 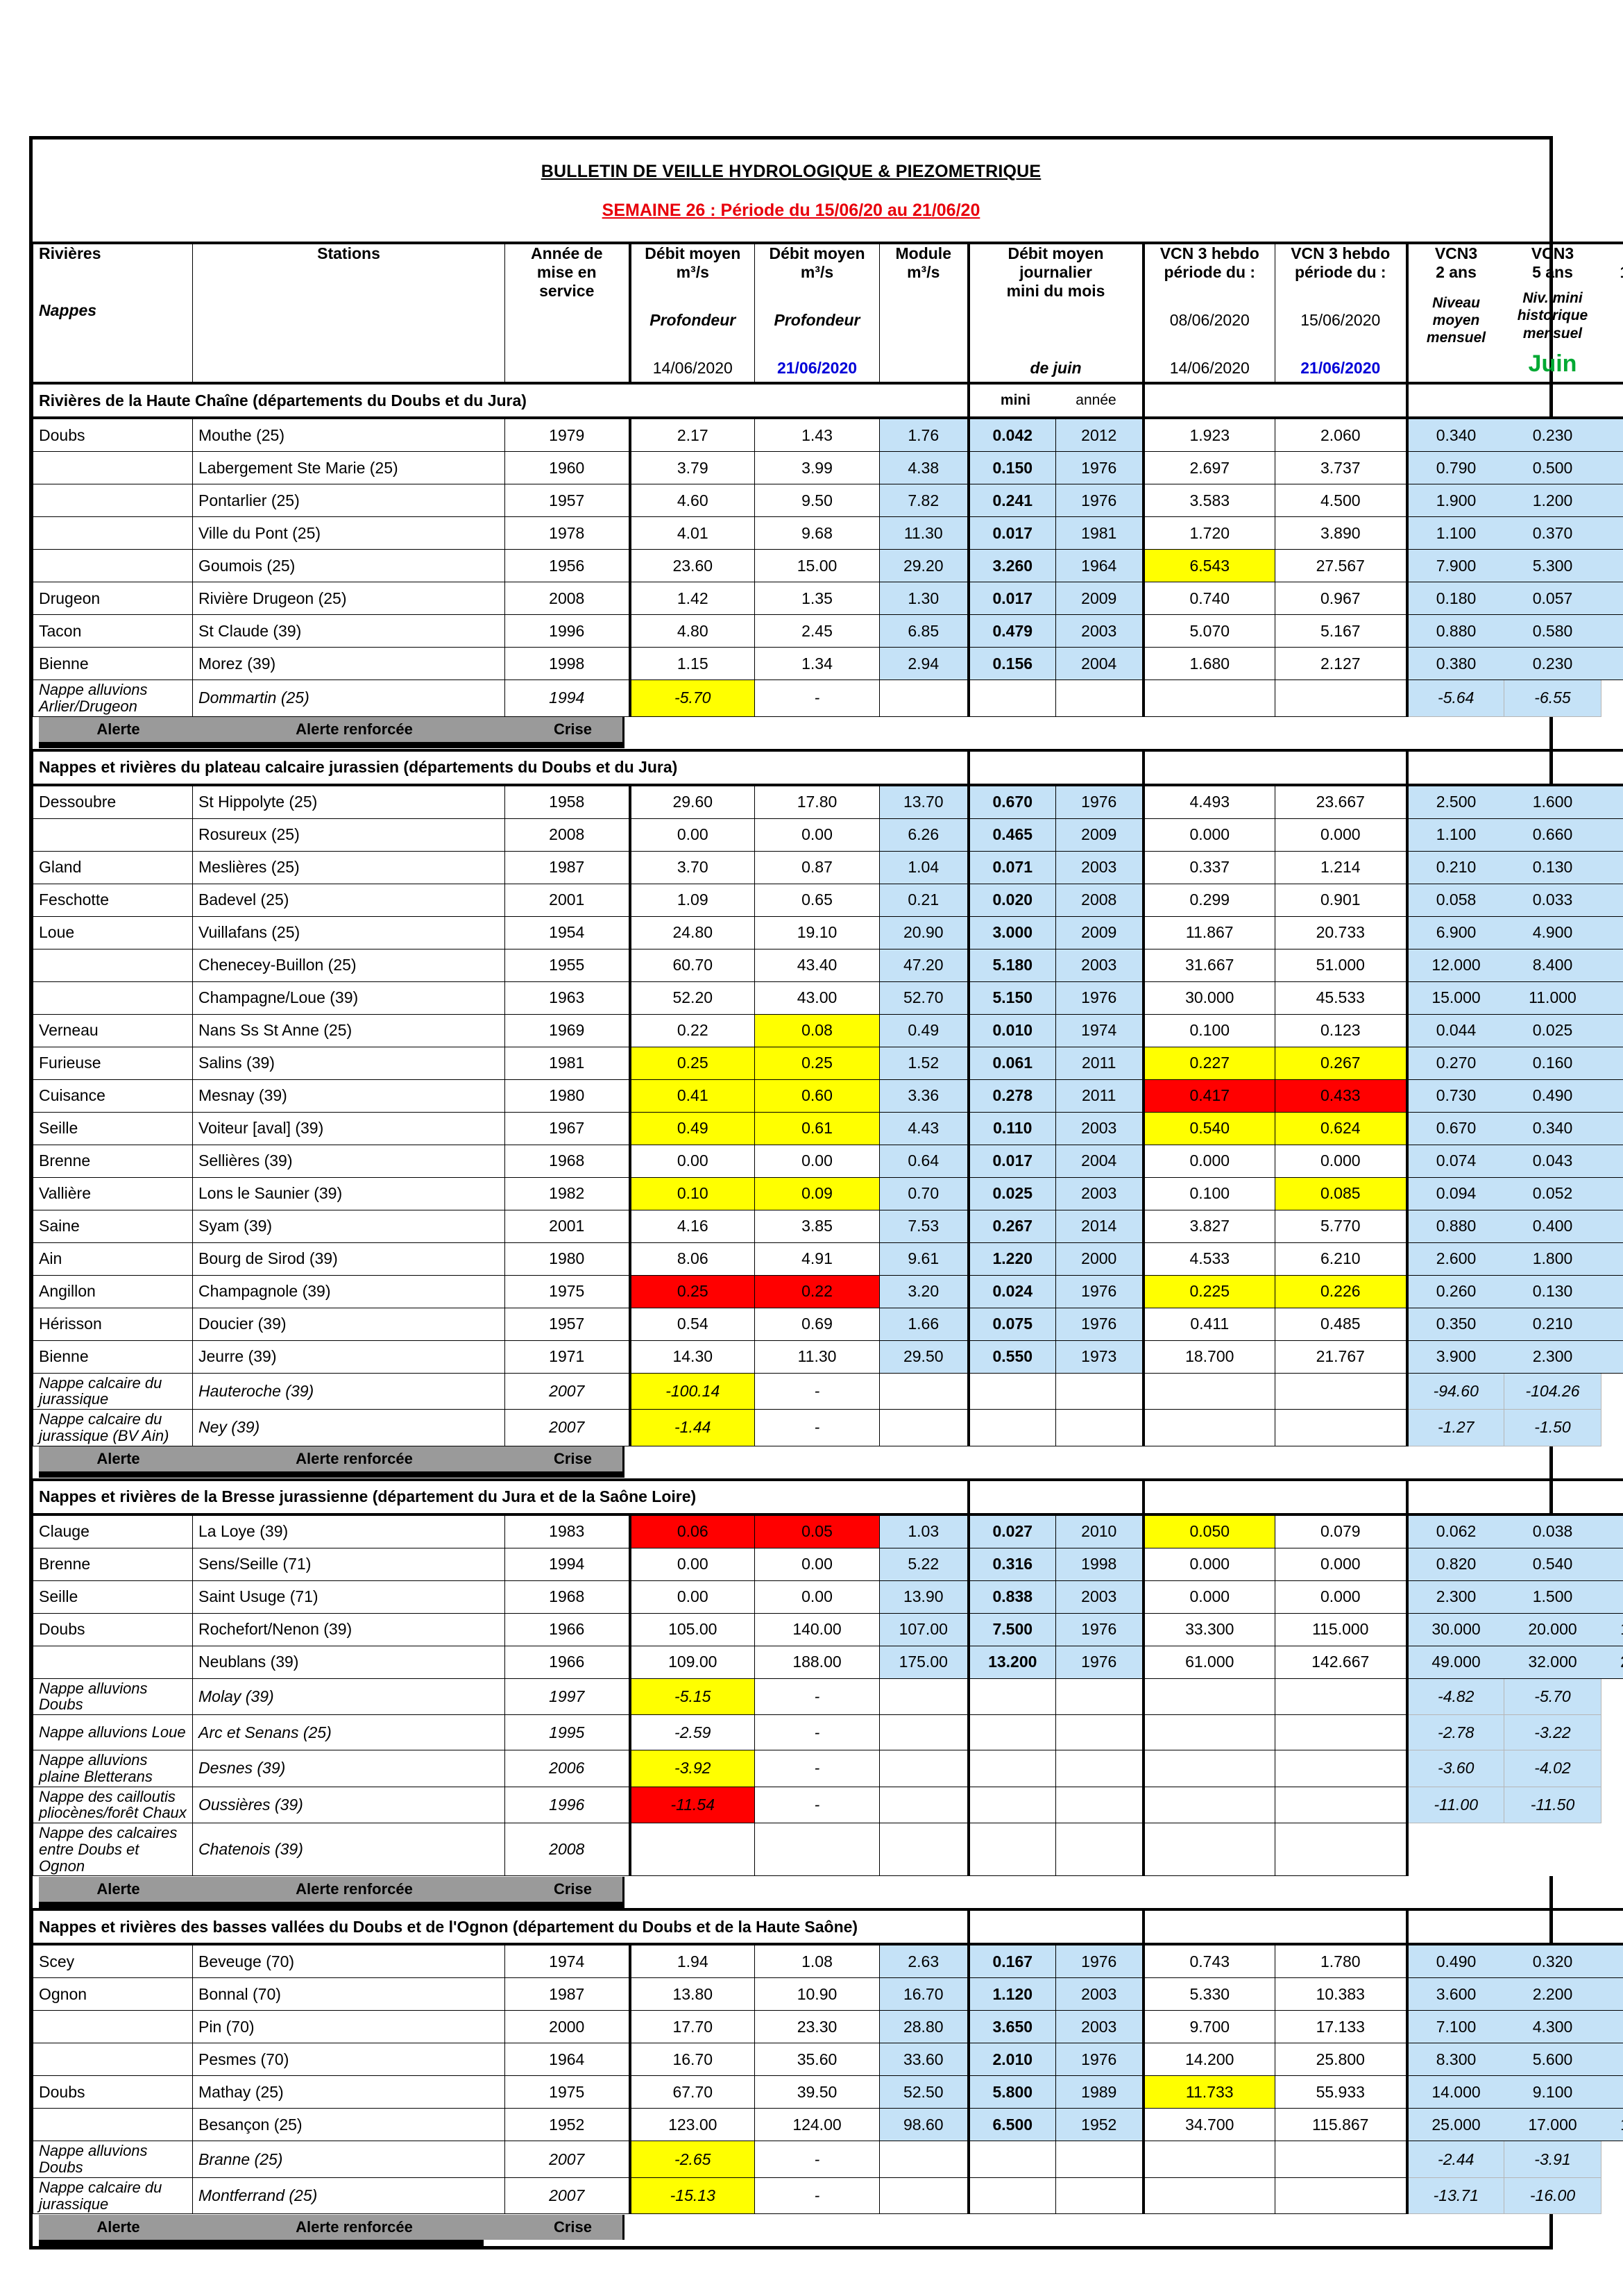 What do you see at coordinates (817, 1961) in the screenshot?
I see `cell-debit-moyen-2: 1.08` at bounding box center [817, 1961].